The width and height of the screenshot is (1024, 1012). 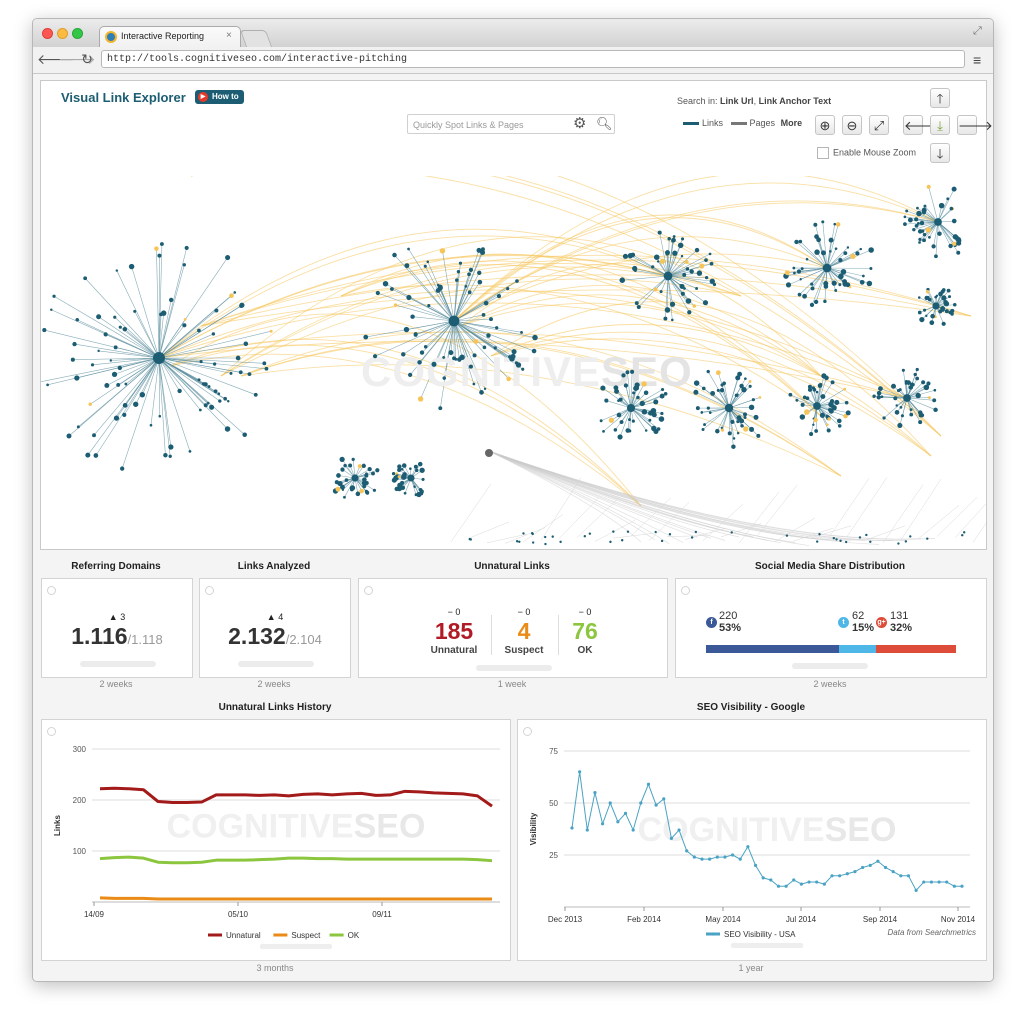 I want to click on zoom-in-icon: ⊕, so click(x=825, y=125).